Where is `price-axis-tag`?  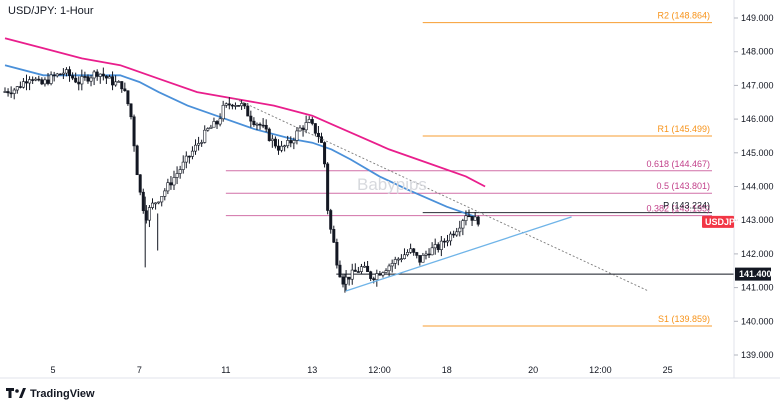
price-axis-tag is located at coordinates (753, 274).